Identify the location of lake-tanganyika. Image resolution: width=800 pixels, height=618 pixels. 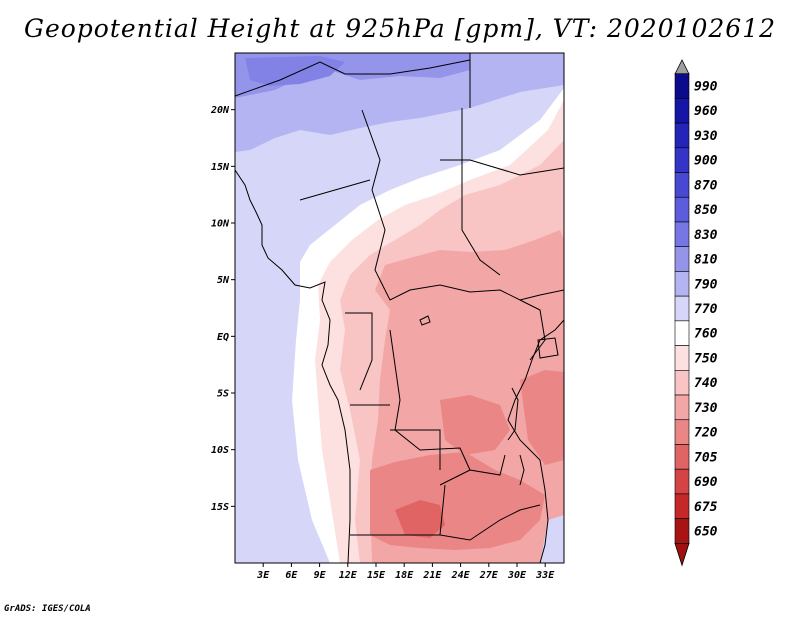
(513, 414).